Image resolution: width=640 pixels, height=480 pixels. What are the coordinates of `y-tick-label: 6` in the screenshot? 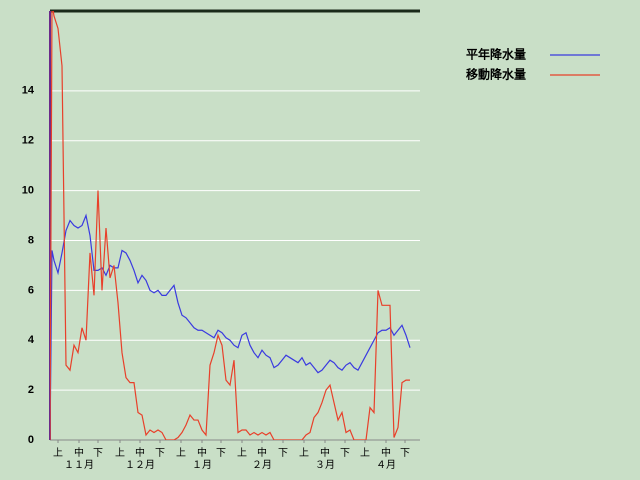 It's located at (31, 290).